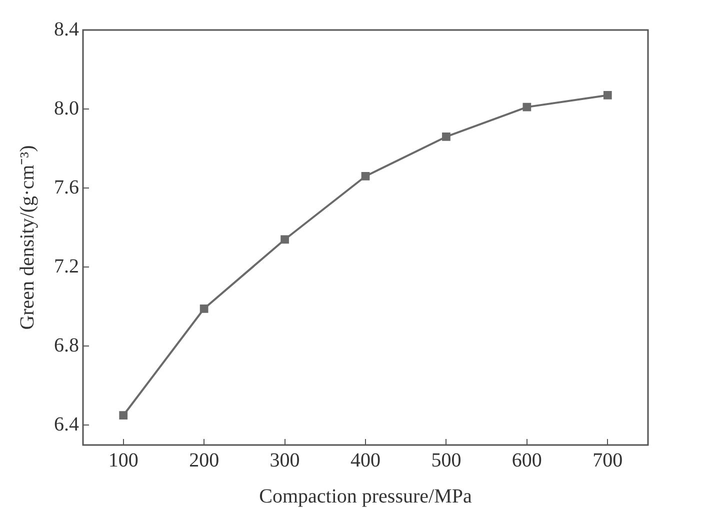  What do you see at coordinates (66, 108) in the screenshot?
I see `y-tick-label: 8.0` at bounding box center [66, 108].